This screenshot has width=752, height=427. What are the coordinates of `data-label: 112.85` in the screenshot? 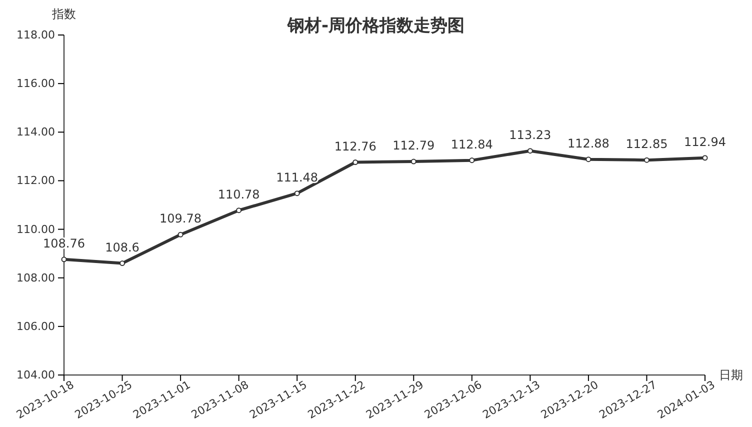 It's located at (647, 144).